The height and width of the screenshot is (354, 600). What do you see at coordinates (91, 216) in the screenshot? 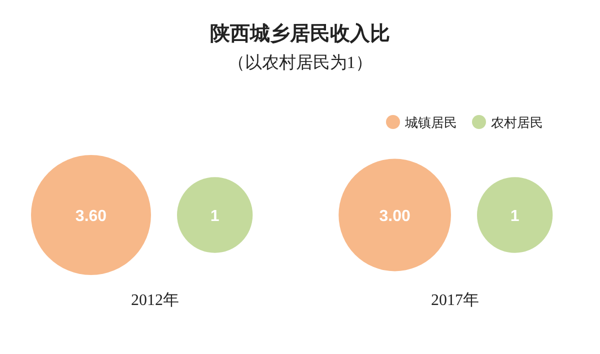
I see `data-label: 3.60` at bounding box center [91, 216].